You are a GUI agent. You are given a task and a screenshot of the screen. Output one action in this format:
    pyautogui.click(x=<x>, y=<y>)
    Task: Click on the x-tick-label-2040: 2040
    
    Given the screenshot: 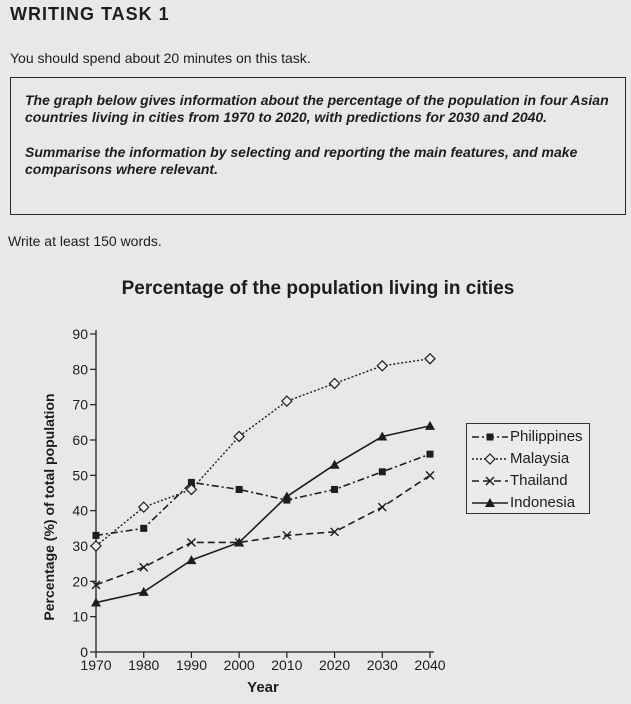 What is the action you would take?
    pyautogui.click(x=429, y=665)
    